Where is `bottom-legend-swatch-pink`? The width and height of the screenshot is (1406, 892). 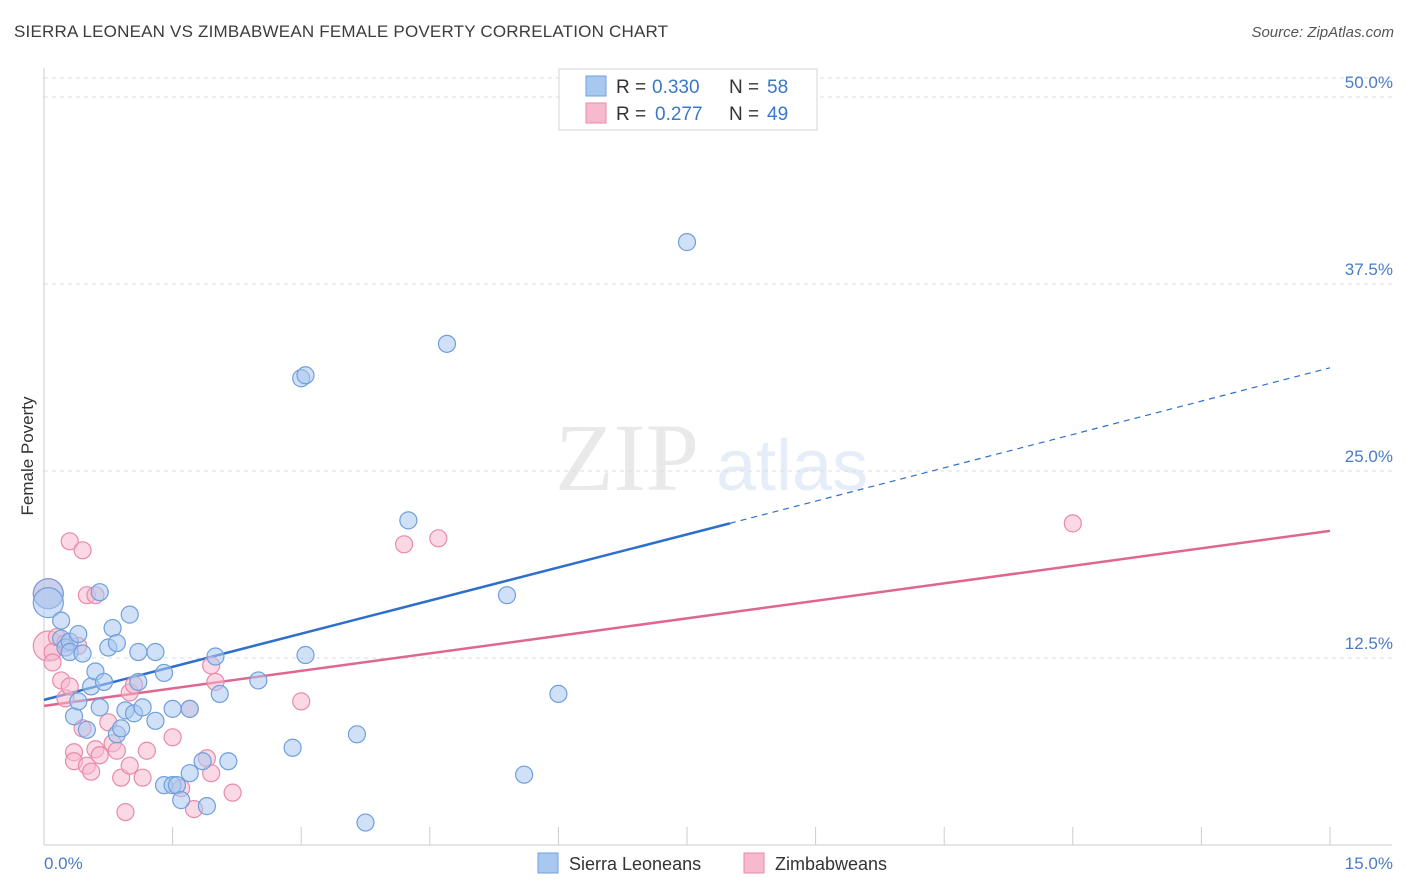 bottom-legend-swatch-pink is located at coordinates (754, 863).